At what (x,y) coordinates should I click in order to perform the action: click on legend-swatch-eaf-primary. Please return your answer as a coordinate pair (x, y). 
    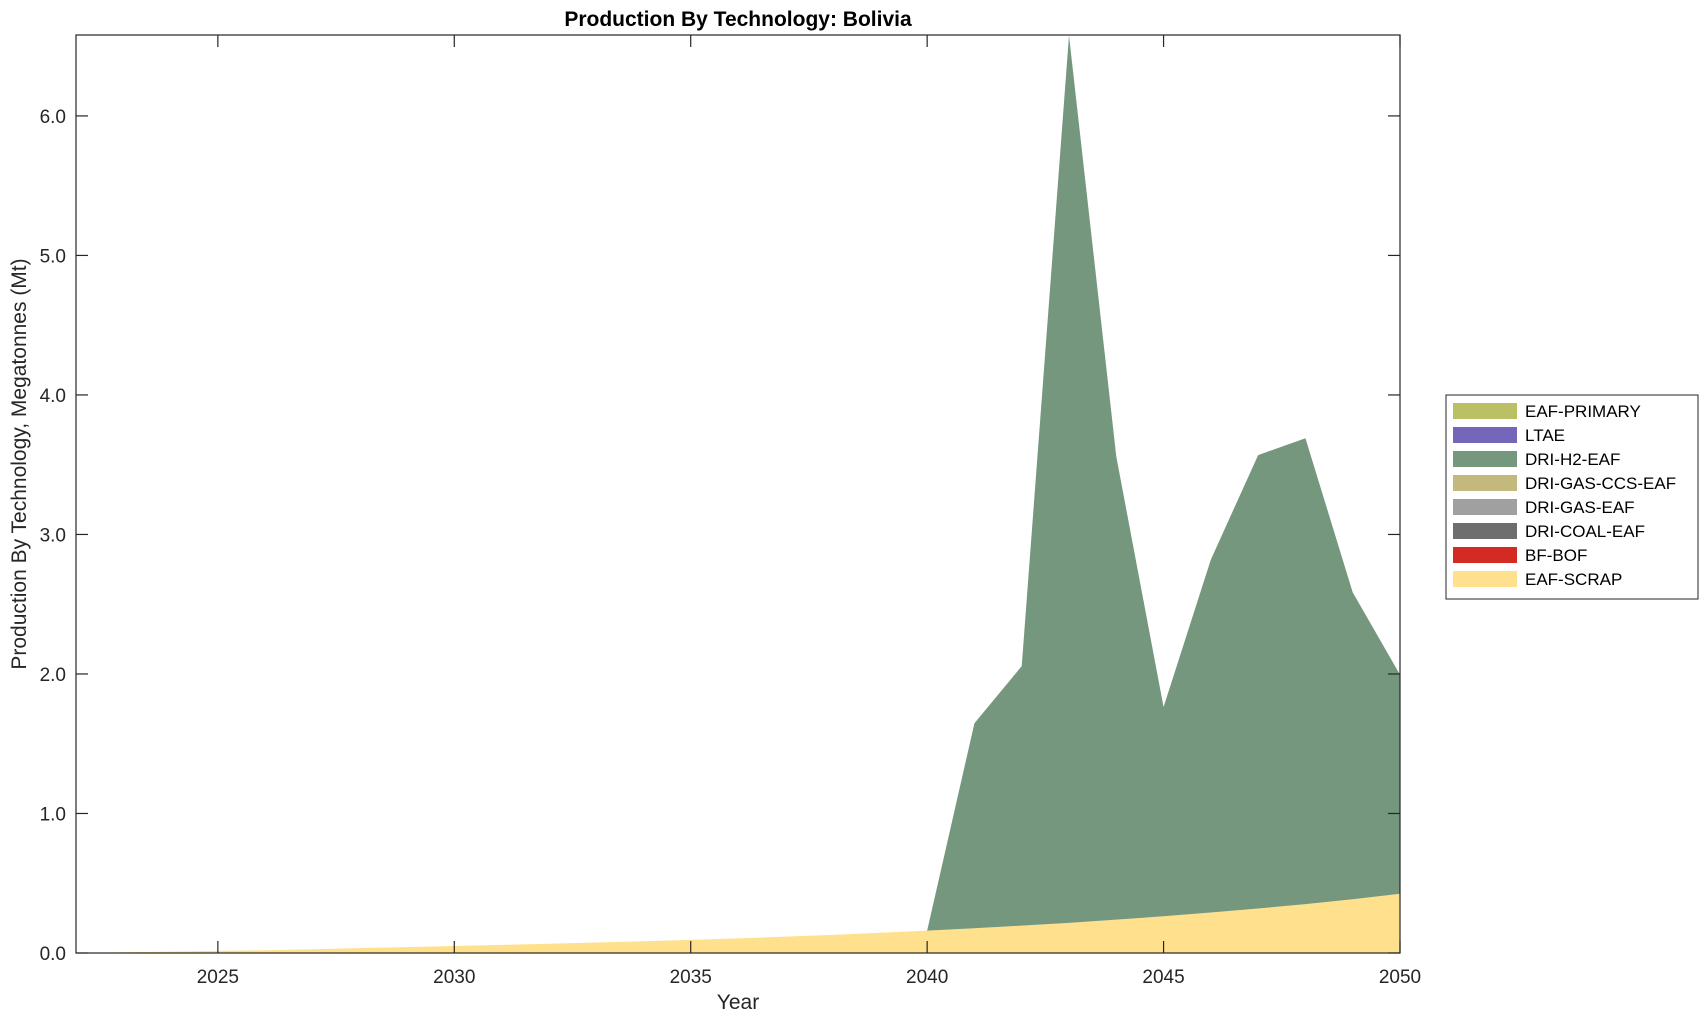
    Looking at the image, I should click on (1485, 411).